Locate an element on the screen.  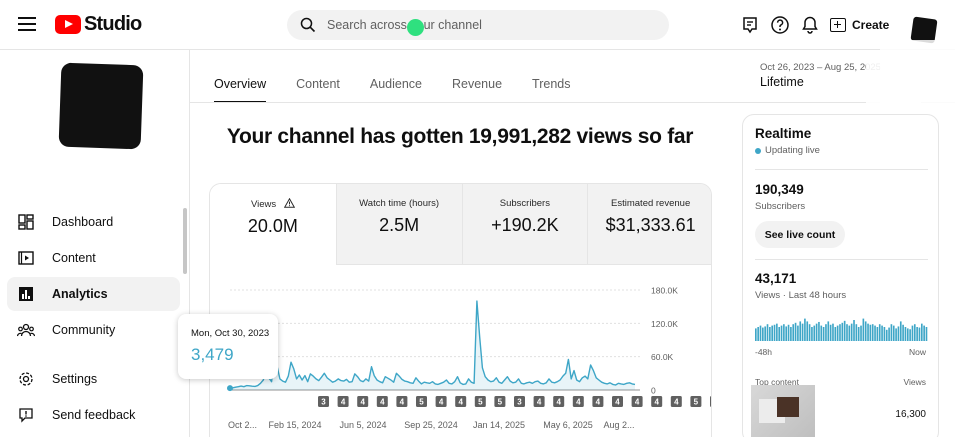
metric-label: Watch time (hours) is located at coordinates (399, 203).